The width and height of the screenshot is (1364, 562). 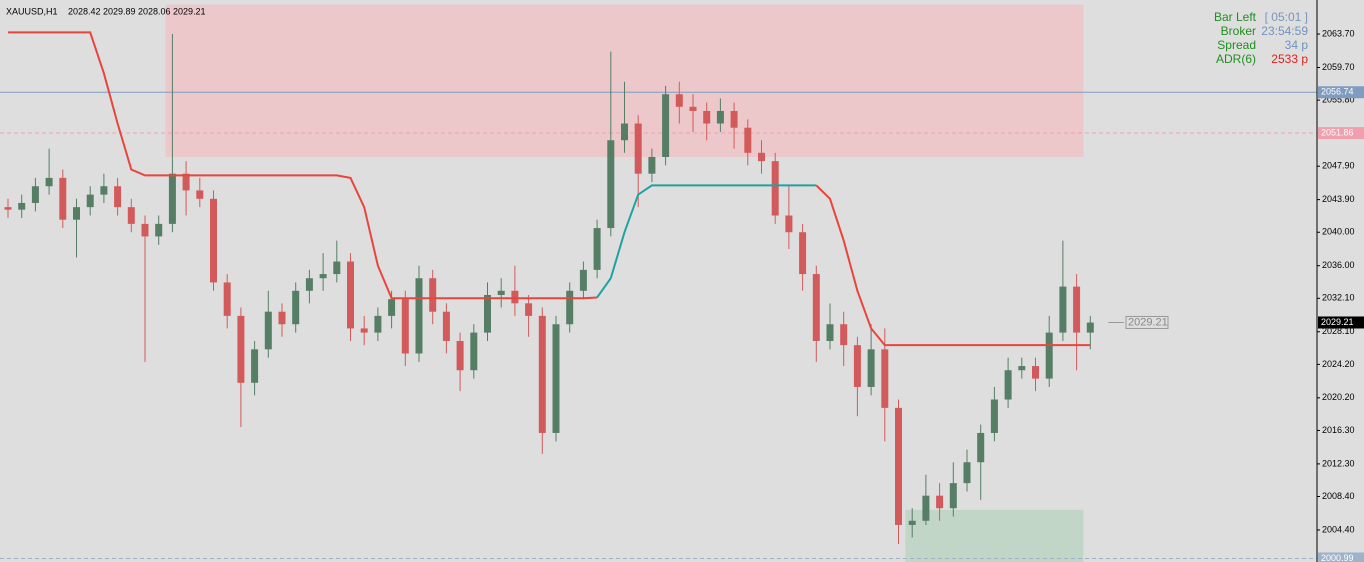 What do you see at coordinates (1337, 557) in the screenshot?
I see `level-label: 2000.99` at bounding box center [1337, 557].